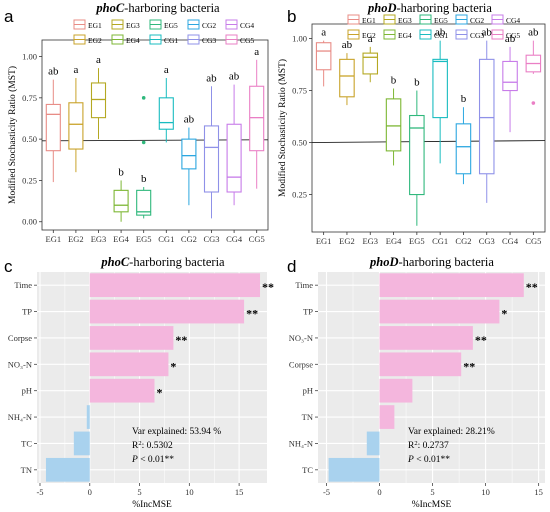  Describe the element at coordinates (381, 8) in the screenshot. I see `panel-b-title-gene: phoD` at that location.